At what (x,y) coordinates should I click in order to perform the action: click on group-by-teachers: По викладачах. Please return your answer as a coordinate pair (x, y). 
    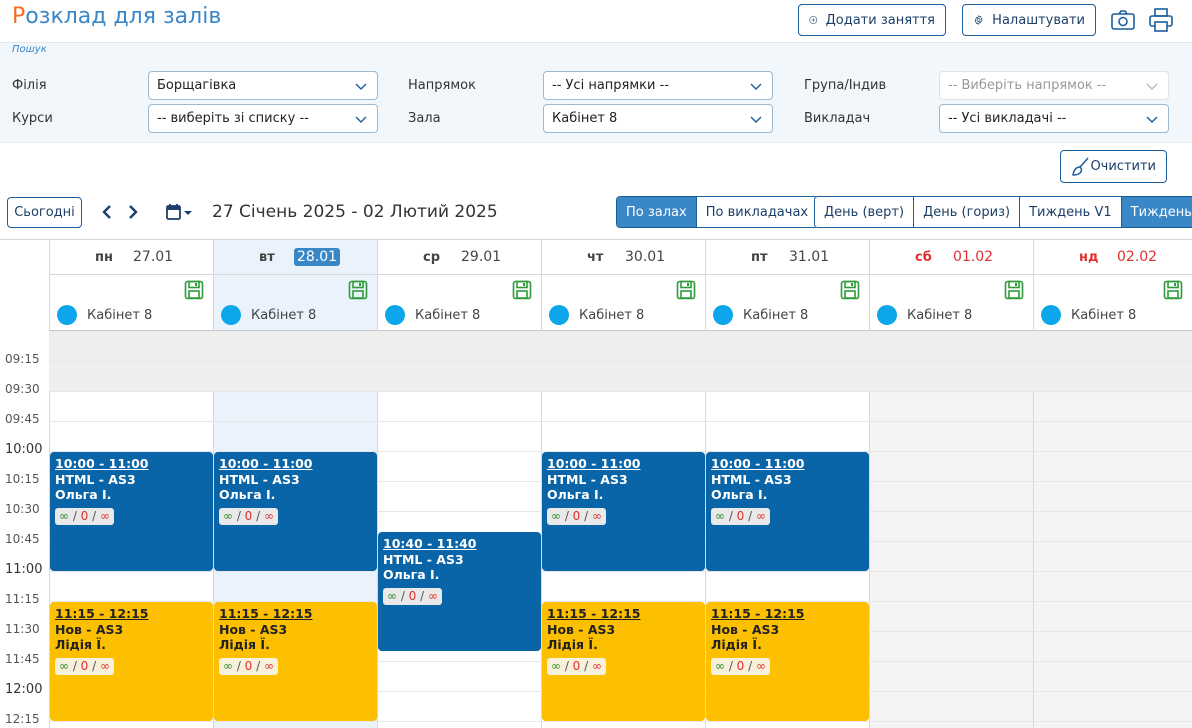
    Looking at the image, I should click on (756, 212).